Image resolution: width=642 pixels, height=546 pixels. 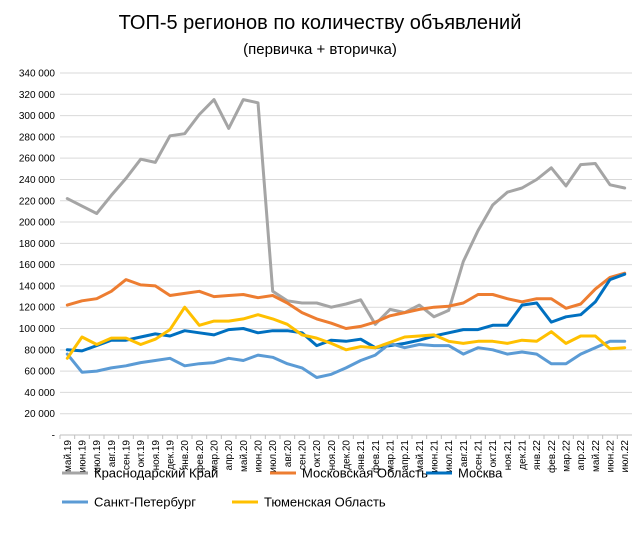 What do you see at coordinates (37, 286) in the screenshot?
I see `y-tick-label: 140 000` at bounding box center [37, 286].